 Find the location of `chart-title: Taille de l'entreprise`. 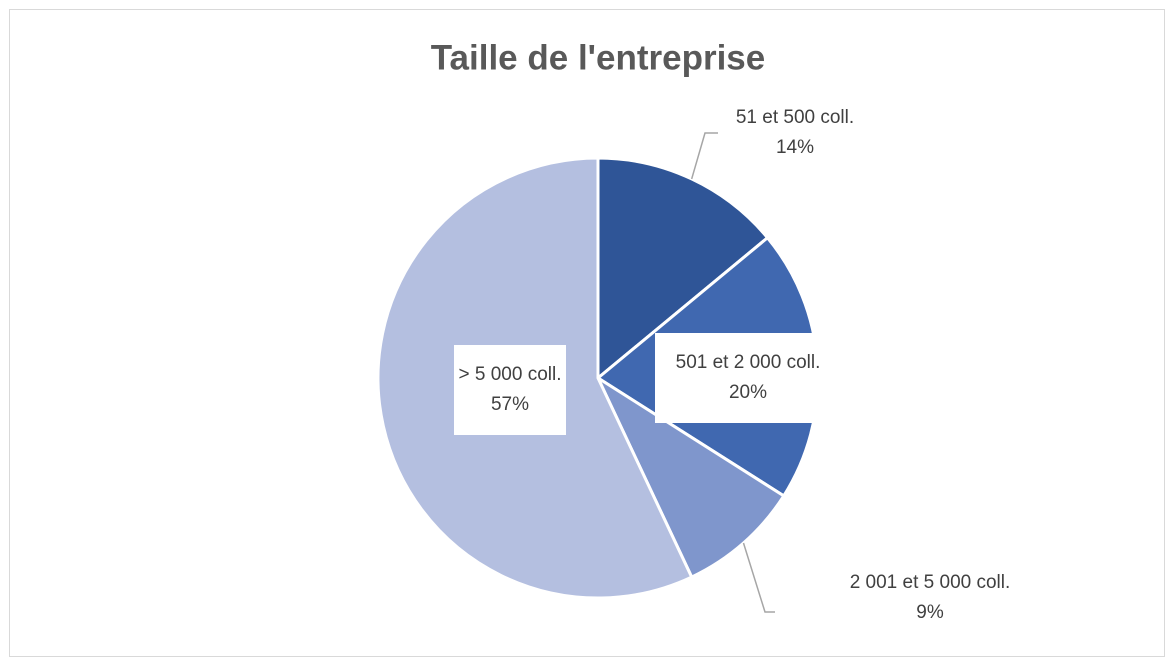

chart-title: Taille de l'entreprise is located at coordinates (598, 57).